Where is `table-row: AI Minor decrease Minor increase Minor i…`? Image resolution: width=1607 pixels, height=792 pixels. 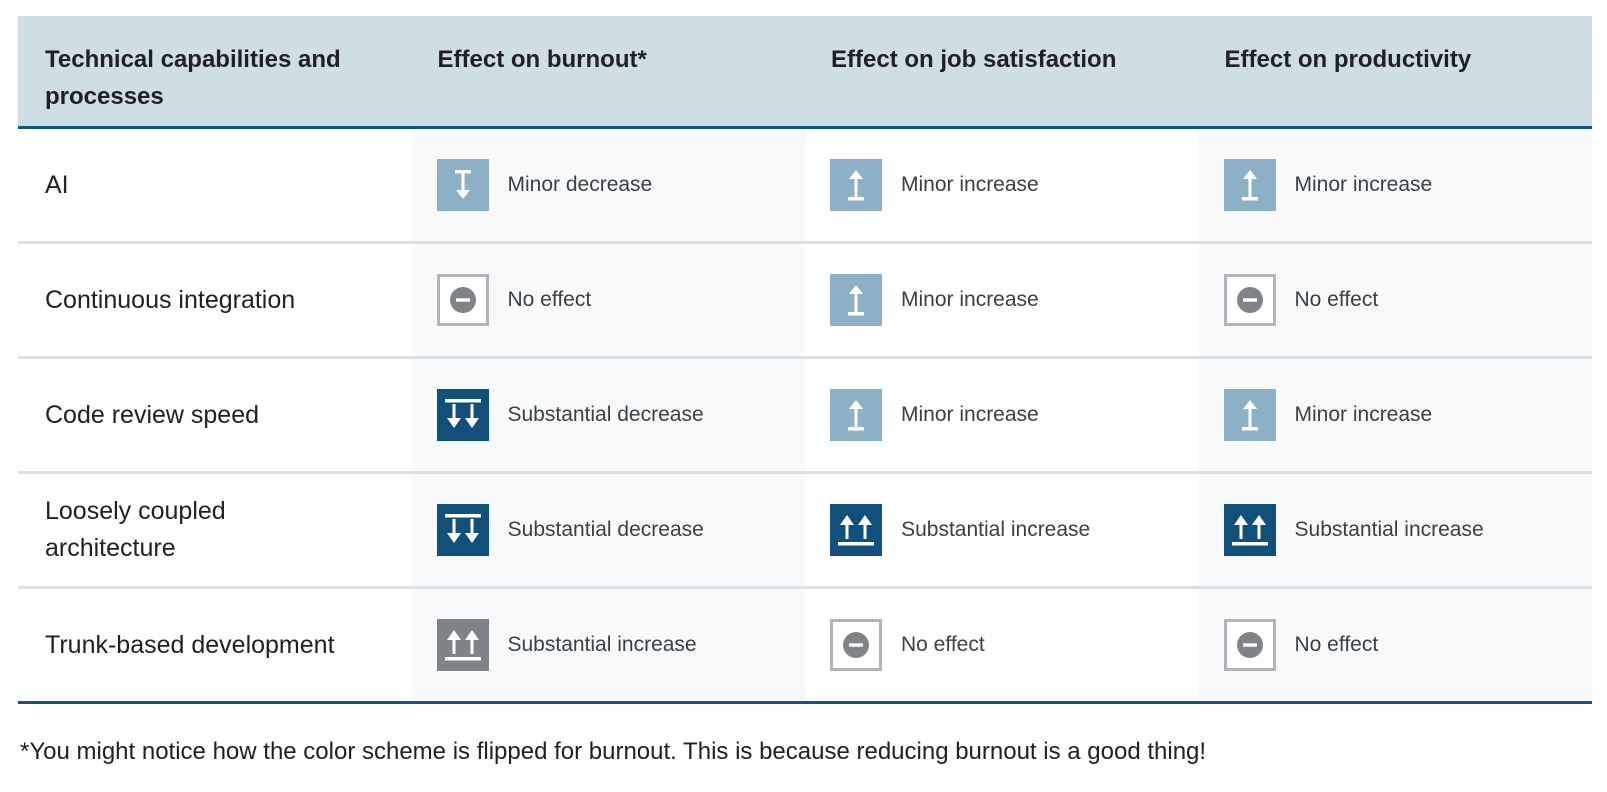 table-row: AI Minor decrease Minor increase Minor i… is located at coordinates (805, 186).